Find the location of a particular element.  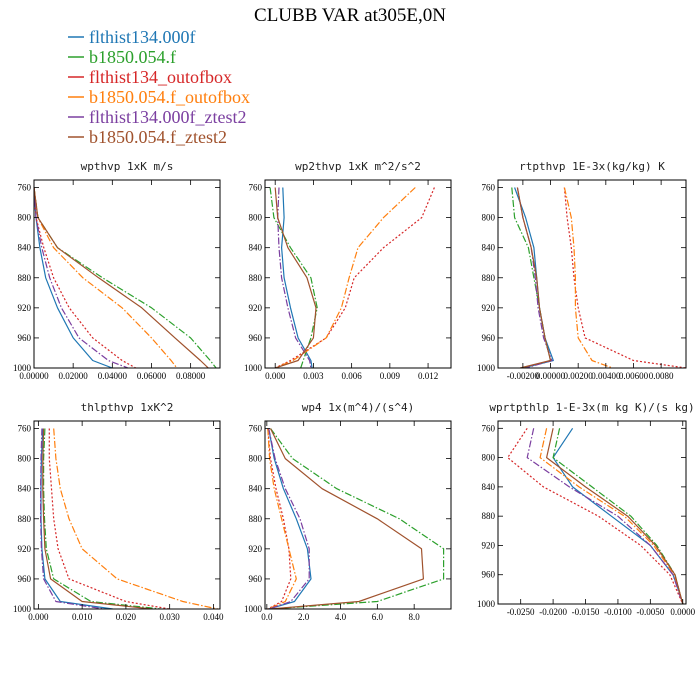

x-tick-label: 0.040 is located at coordinates (213, 617).